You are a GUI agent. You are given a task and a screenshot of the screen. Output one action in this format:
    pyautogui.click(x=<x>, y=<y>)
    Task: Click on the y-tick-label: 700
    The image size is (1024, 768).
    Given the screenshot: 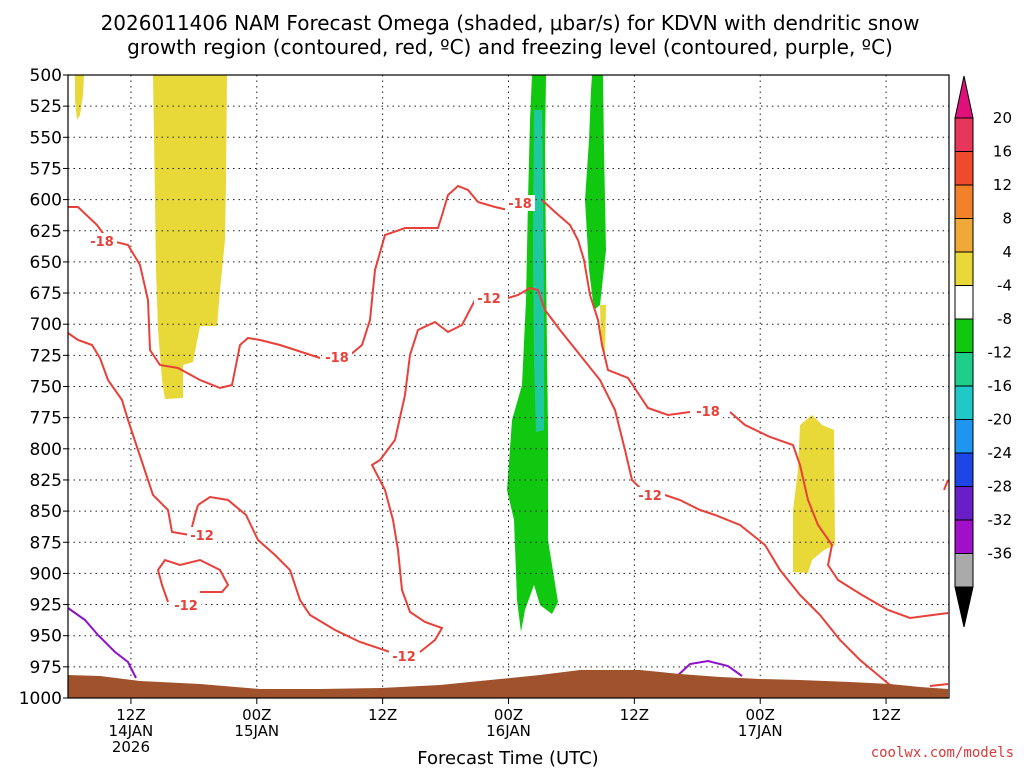 What is the action you would take?
    pyautogui.click(x=46, y=325)
    